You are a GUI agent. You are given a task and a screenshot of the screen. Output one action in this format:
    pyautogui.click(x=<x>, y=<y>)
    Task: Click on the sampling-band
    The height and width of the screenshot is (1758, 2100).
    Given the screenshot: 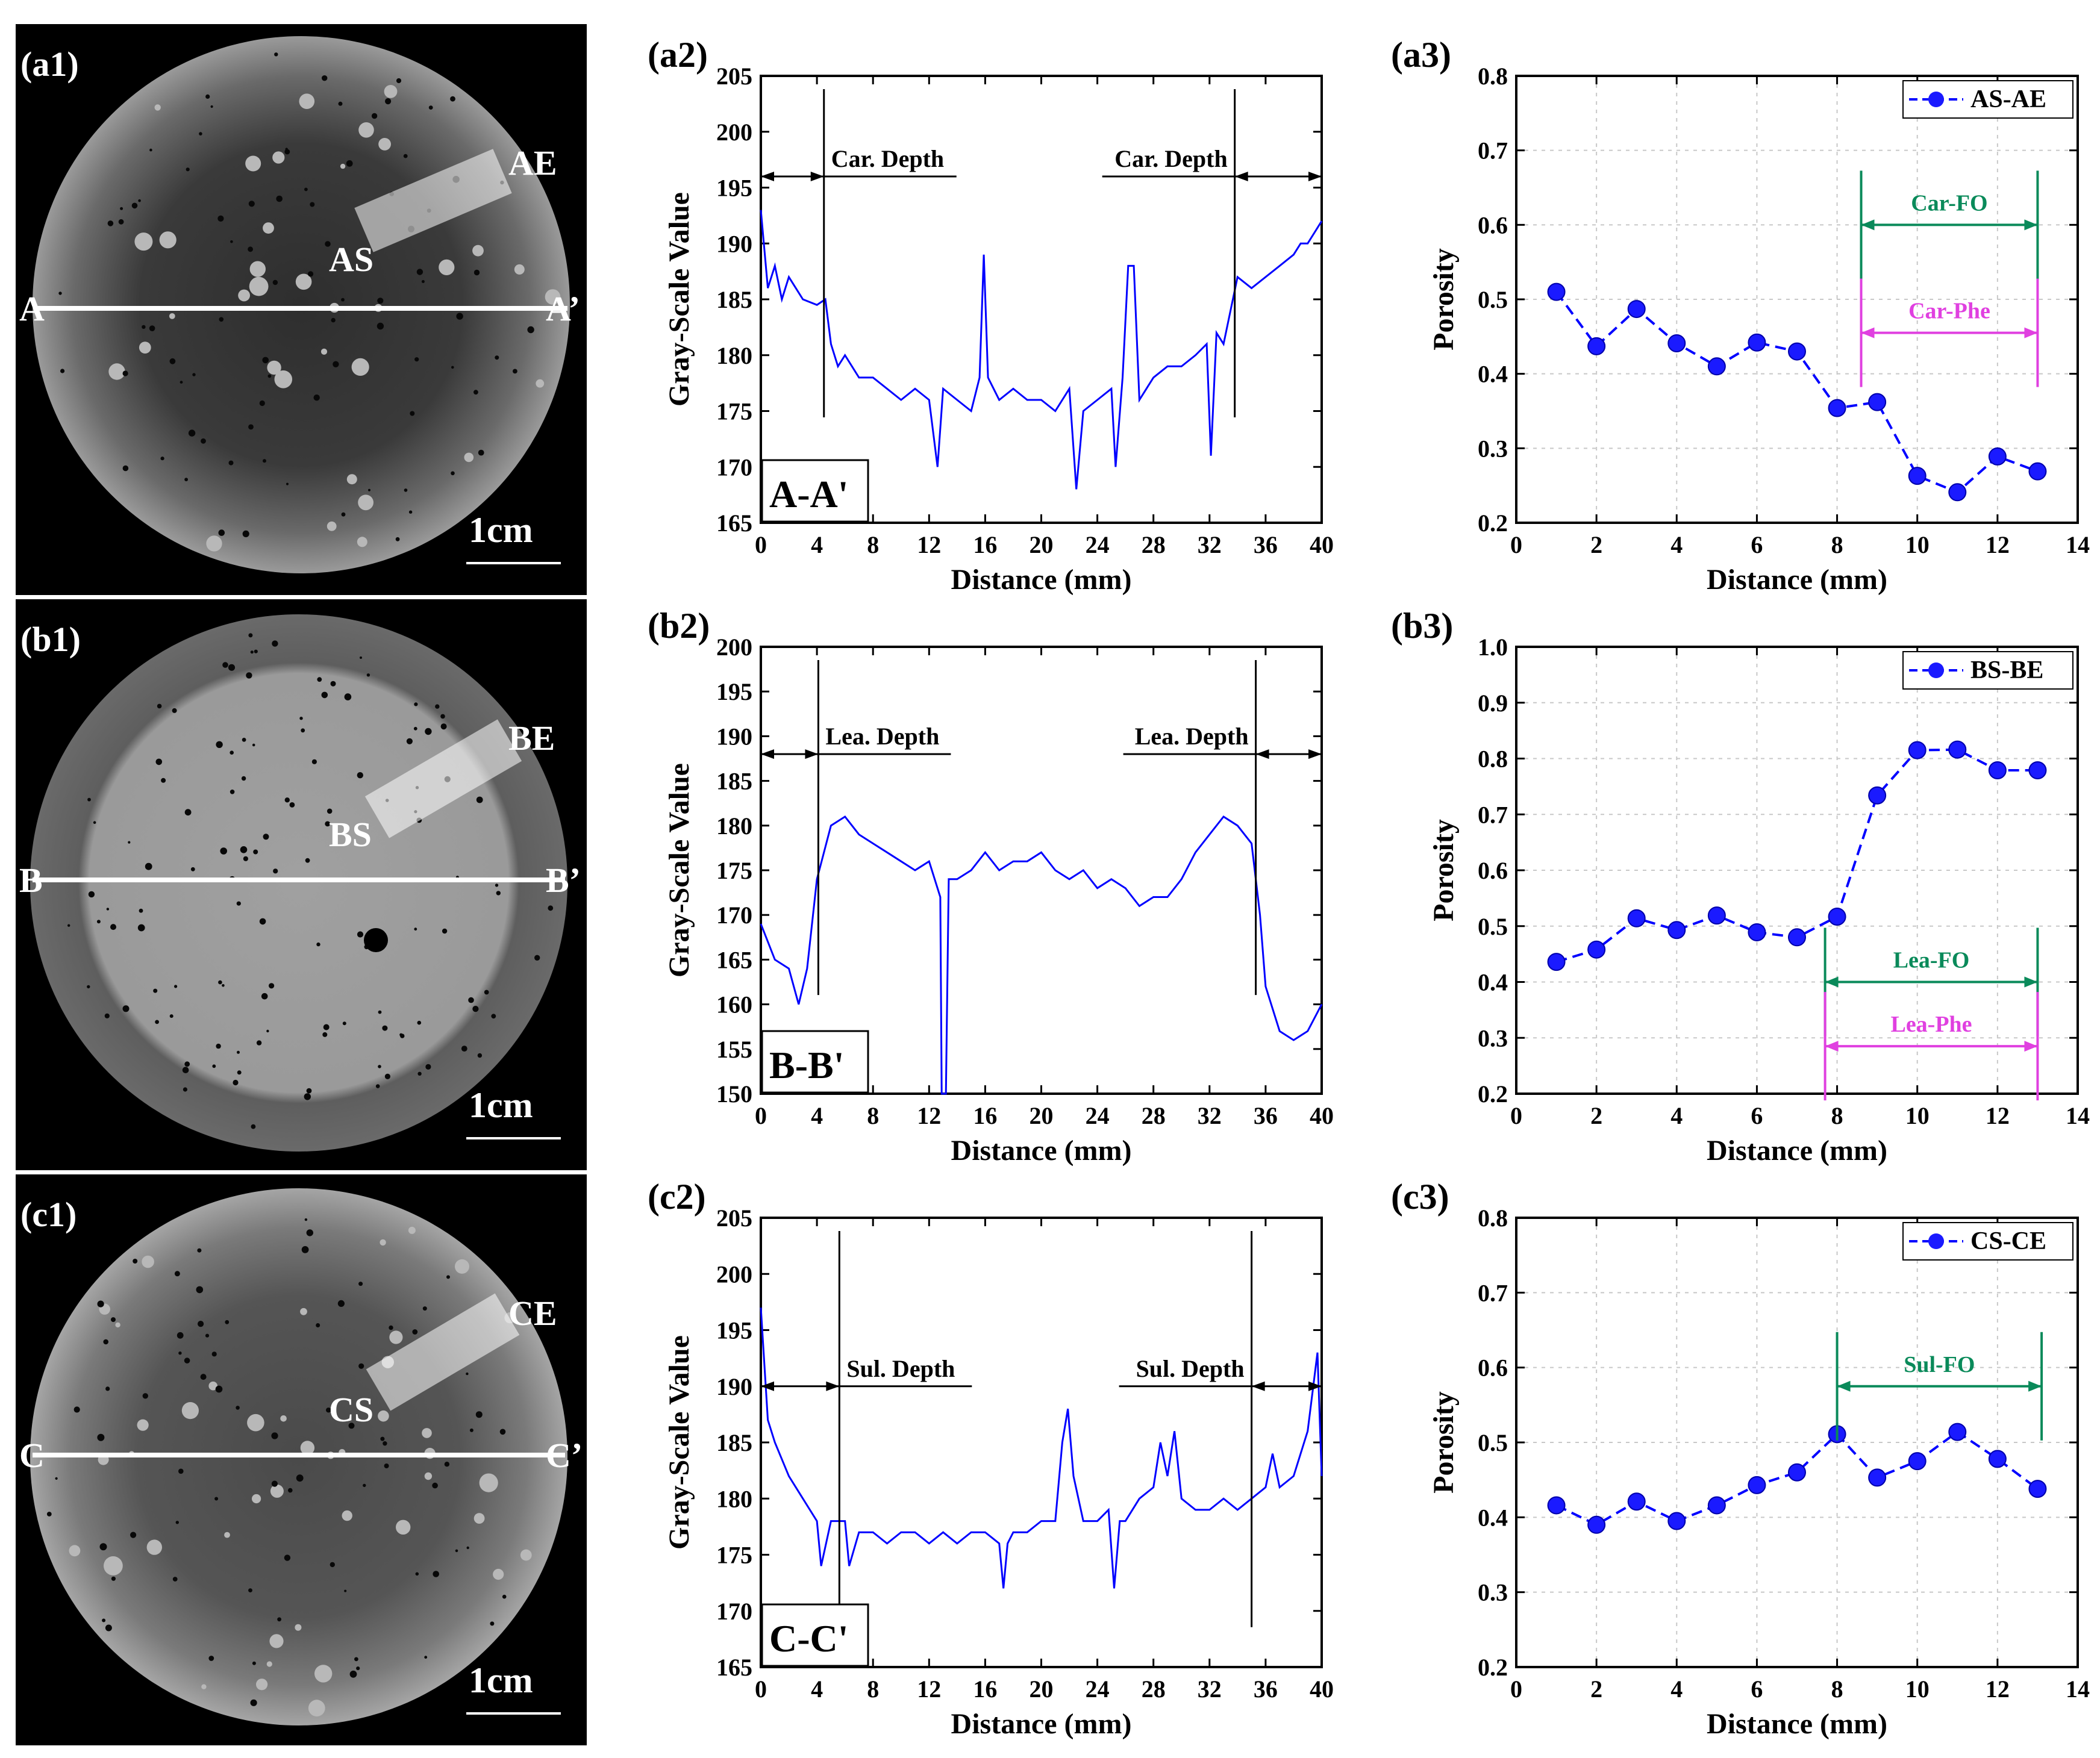 What is the action you would take?
    pyautogui.click(x=443, y=778)
    